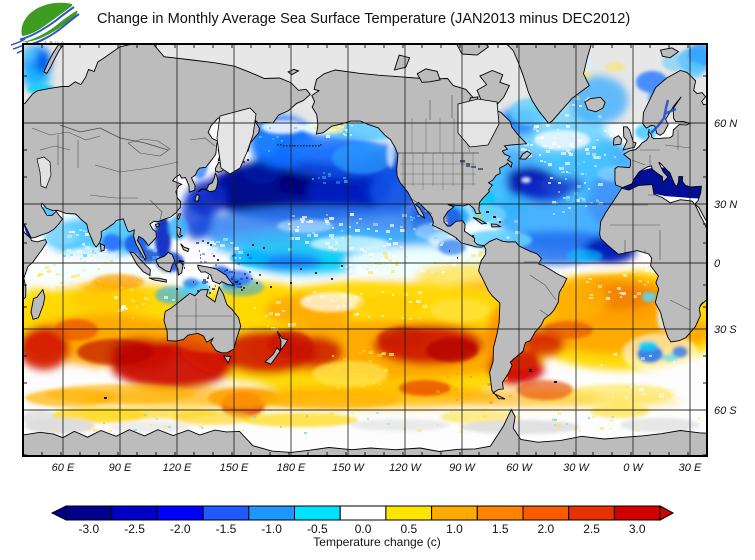 This screenshot has width=755, height=560. What do you see at coordinates (88, 529) in the screenshot?
I see `svg-text: -3.0` at bounding box center [88, 529].